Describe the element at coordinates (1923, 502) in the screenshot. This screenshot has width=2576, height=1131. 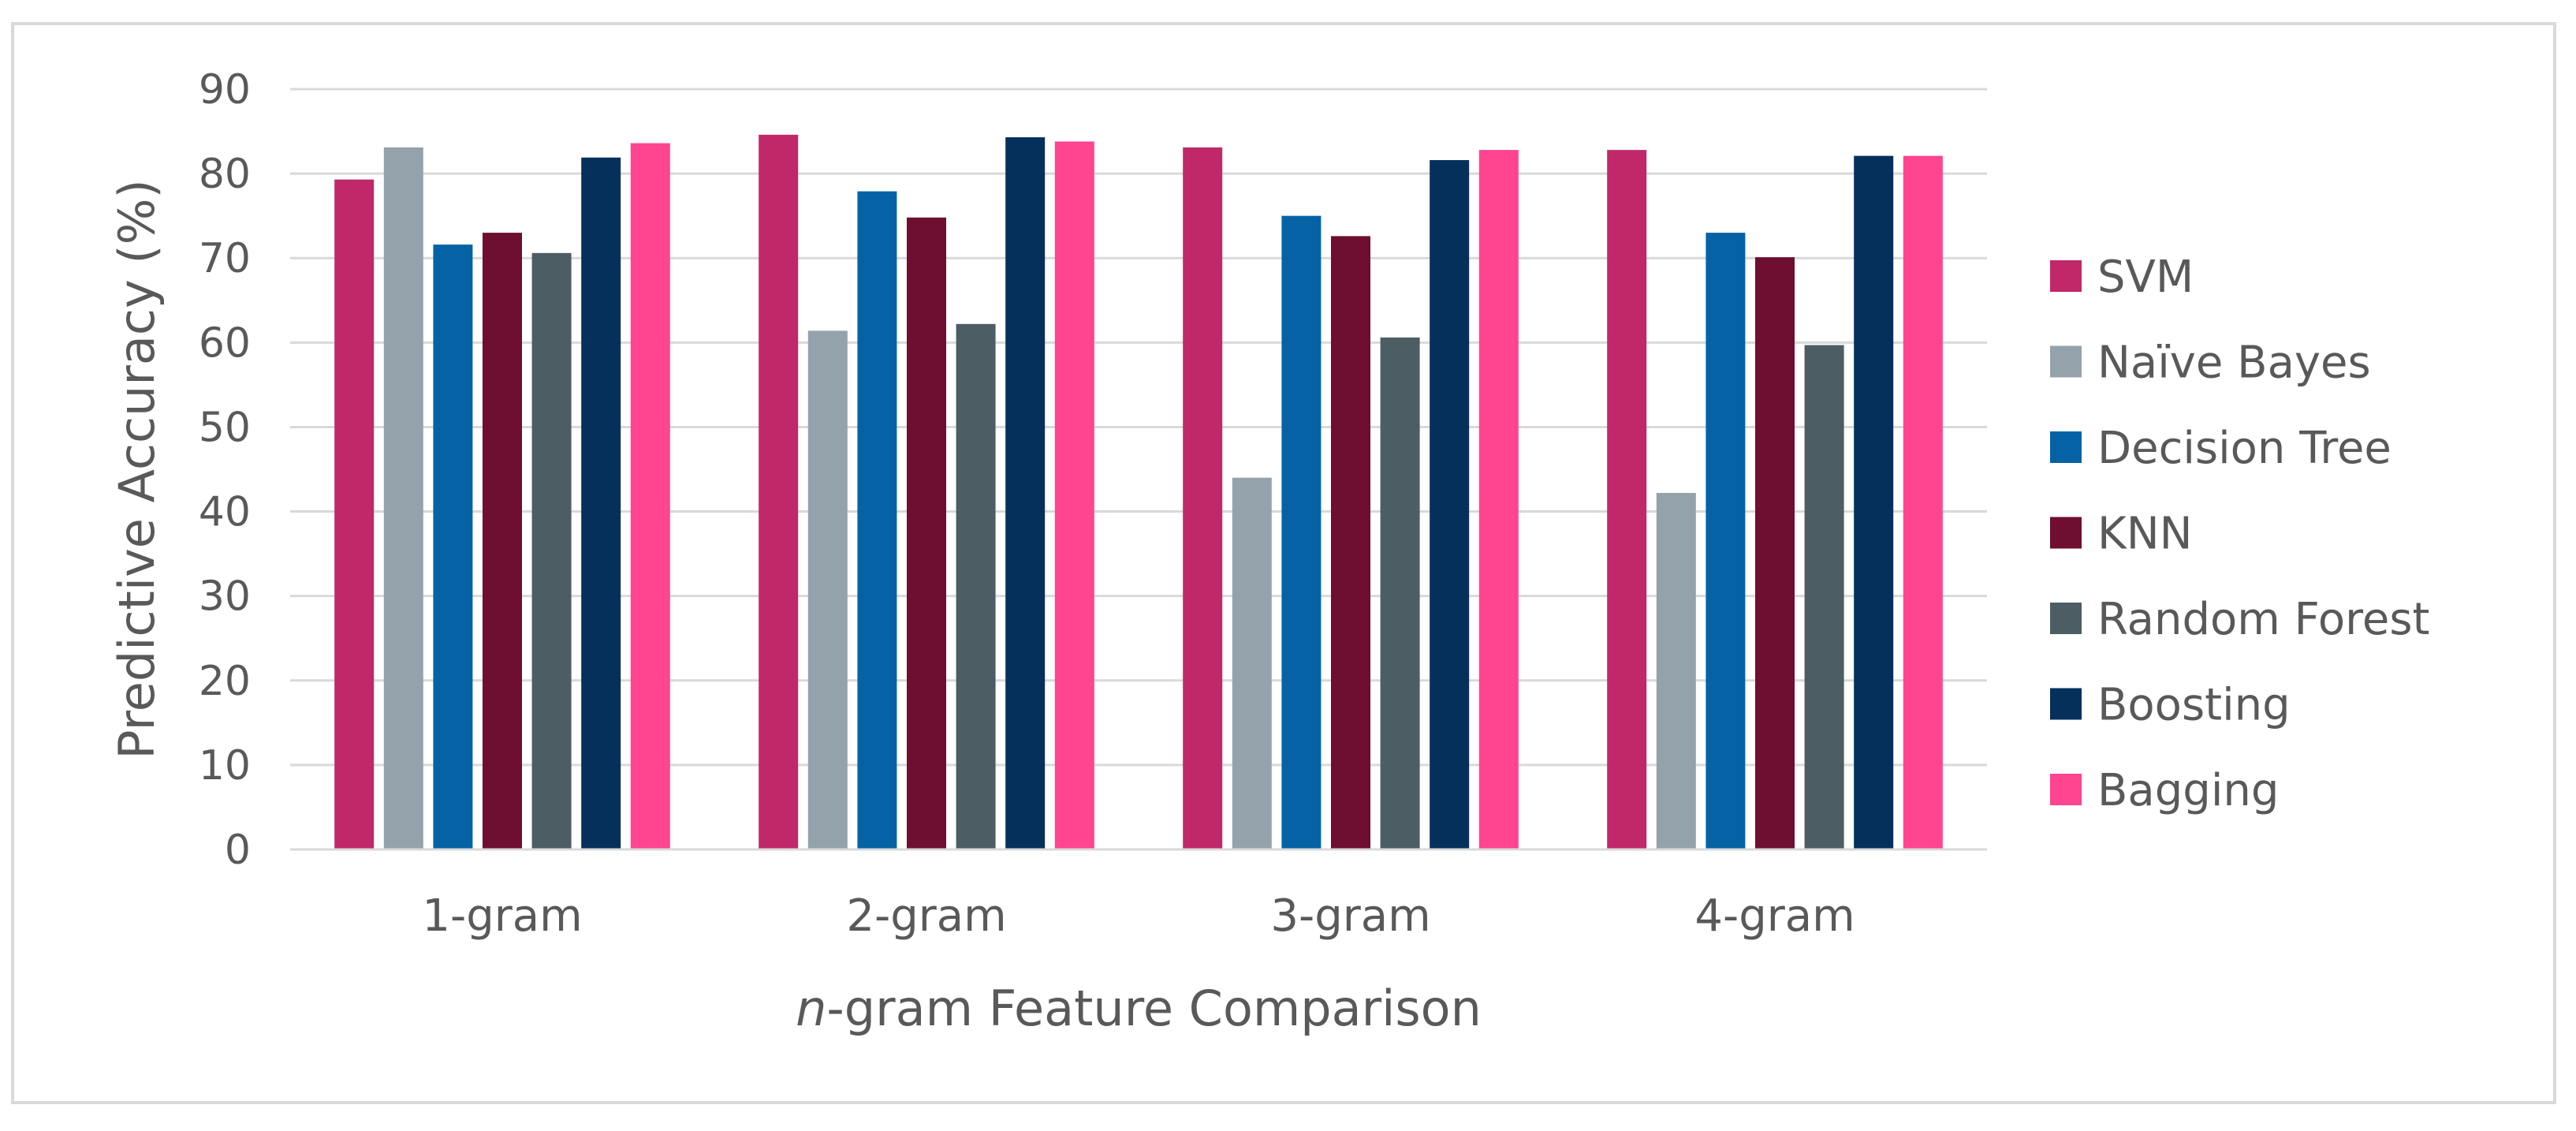
I see `bar-bagging-4-gram` at that location.